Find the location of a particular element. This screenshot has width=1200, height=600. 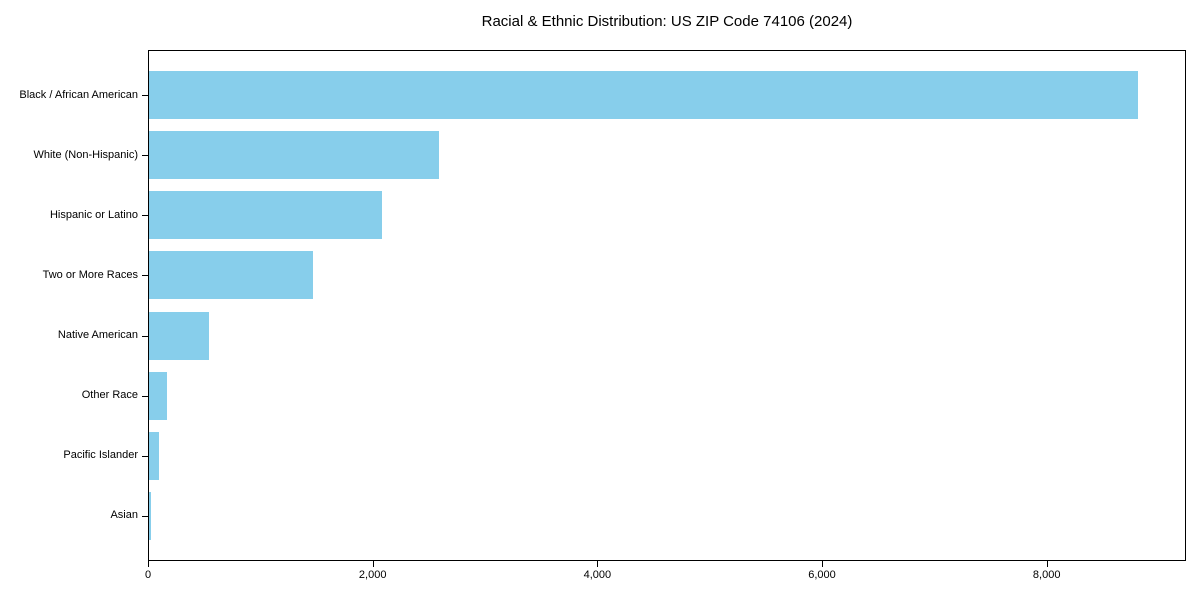

bar-pacific-islander is located at coordinates (154, 455).